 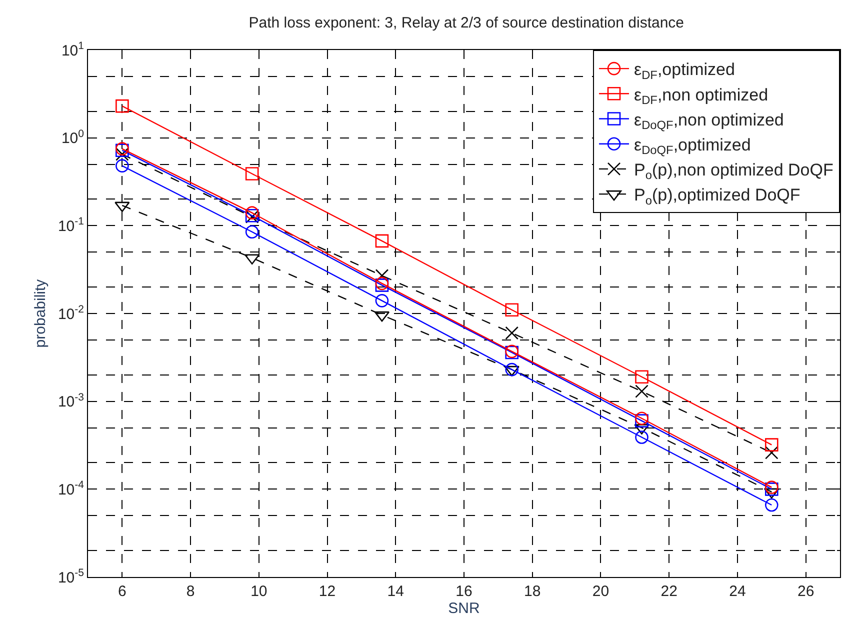 I want to click on y-tick-label: 10$^{0}$, so click(x=72, y=138).